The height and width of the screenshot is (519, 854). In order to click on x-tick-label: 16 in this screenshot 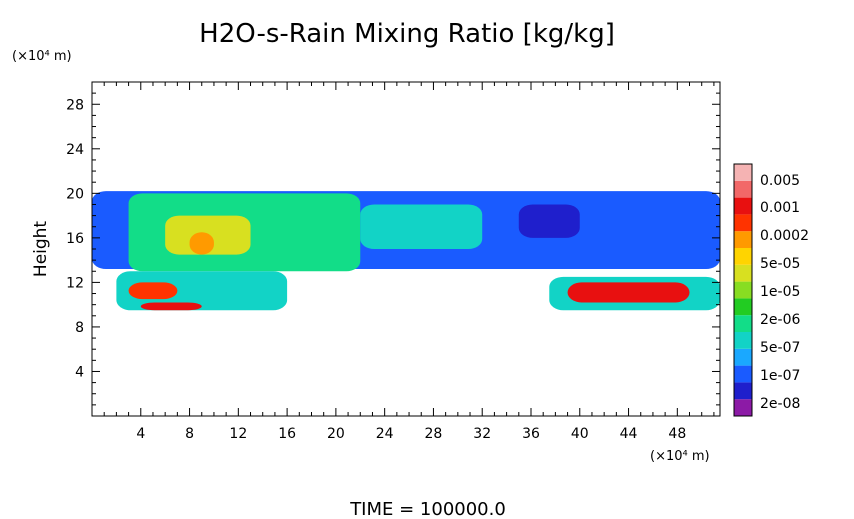, I will do `click(287, 434)`.